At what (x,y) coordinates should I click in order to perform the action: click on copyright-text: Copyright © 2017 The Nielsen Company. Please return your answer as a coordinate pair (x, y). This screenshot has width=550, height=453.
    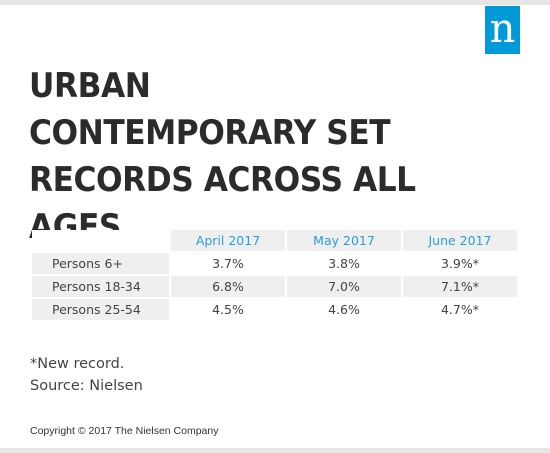
    Looking at the image, I should click on (124, 431).